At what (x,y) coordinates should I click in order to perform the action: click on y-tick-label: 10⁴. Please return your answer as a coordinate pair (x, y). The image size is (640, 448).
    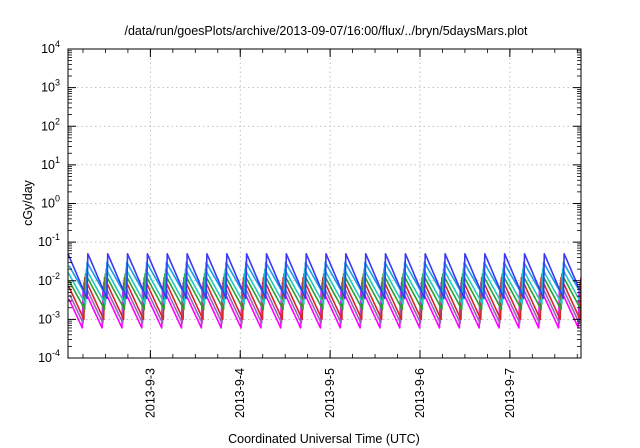
    Looking at the image, I should click on (50, 47).